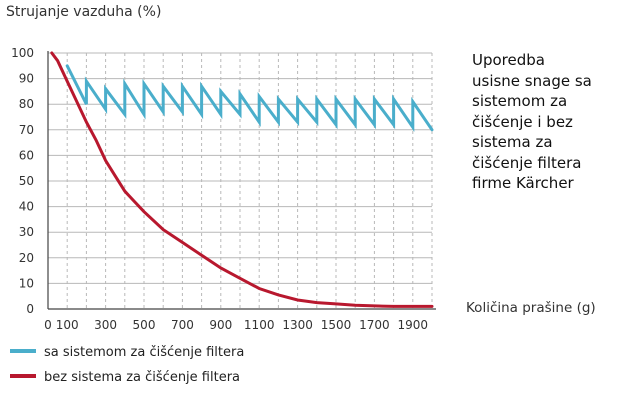 Image resolution: width=620 pixels, height=400 pixels. I want to click on y-tick-label: 60, so click(26, 155).